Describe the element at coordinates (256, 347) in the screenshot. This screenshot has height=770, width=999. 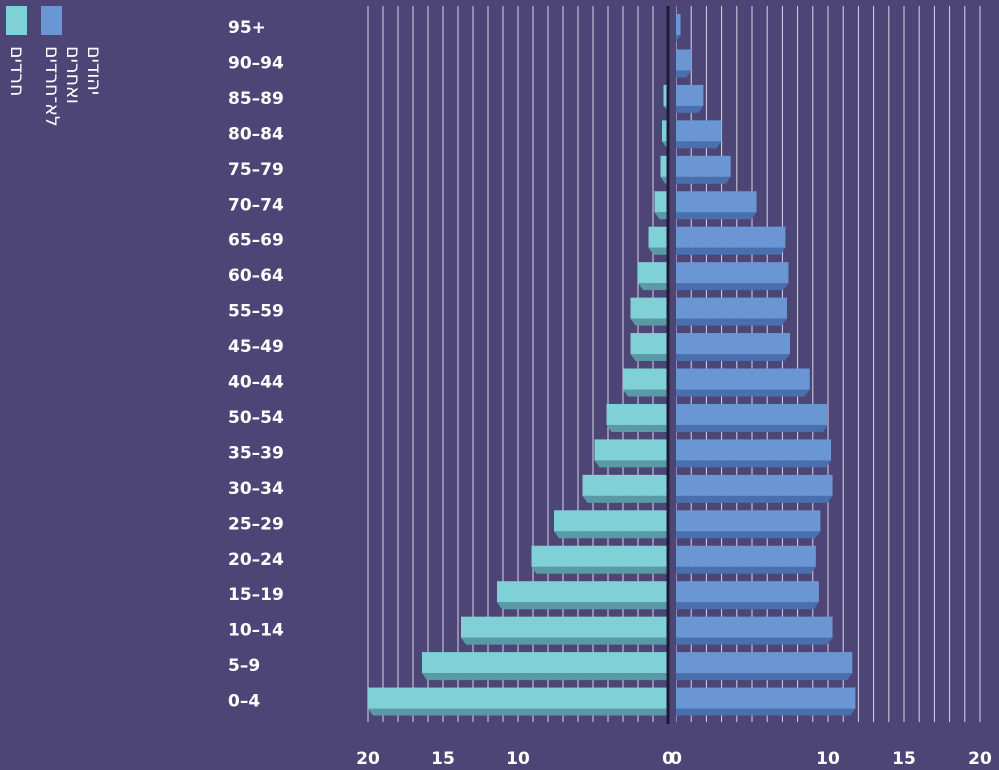
I see `y-tick-label: 45–49` at that location.